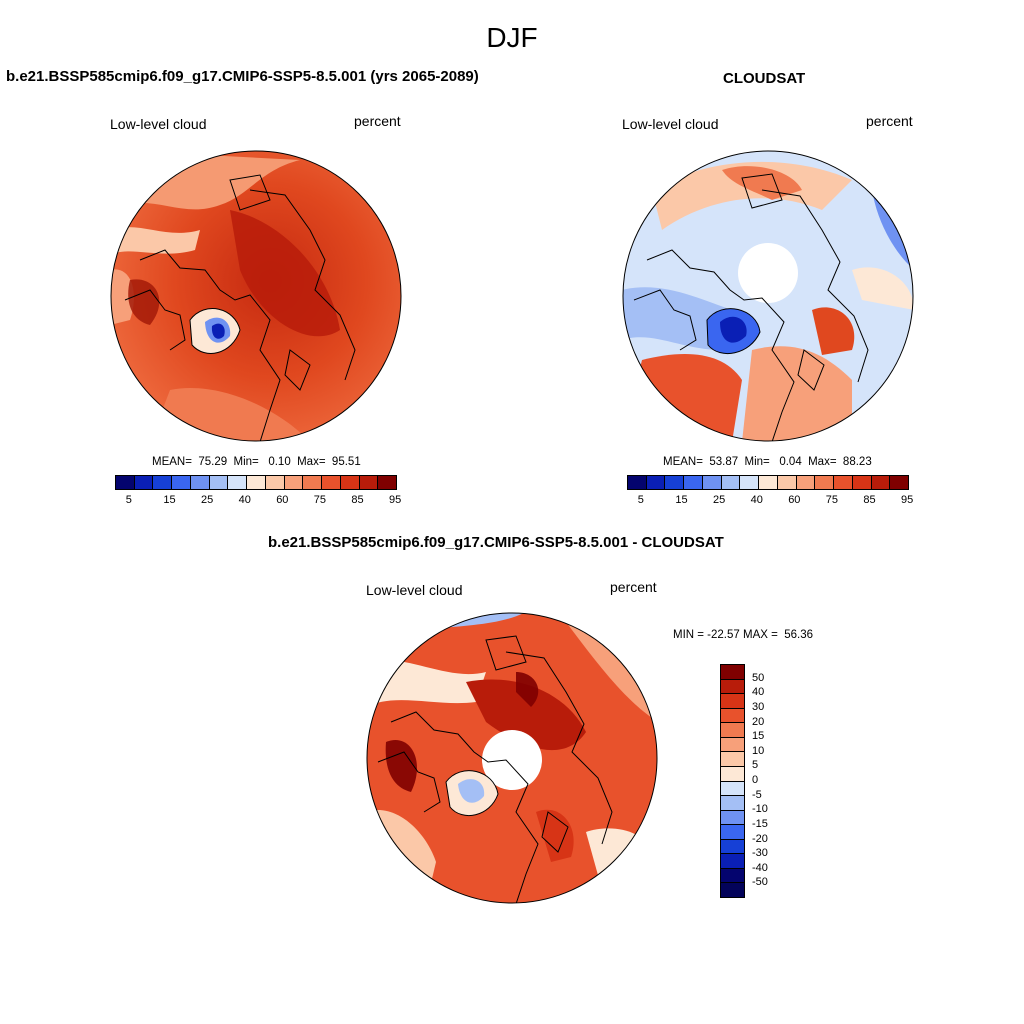 The width and height of the screenshot is (1024, 1024). Describe the element at coordinates (770, 781) in the screenshot. I see `diff-colorbar-ticks: 50 40 30 20 15 10 5 0 -5 -10 -15 -20 -30 -40 -50` at that location.